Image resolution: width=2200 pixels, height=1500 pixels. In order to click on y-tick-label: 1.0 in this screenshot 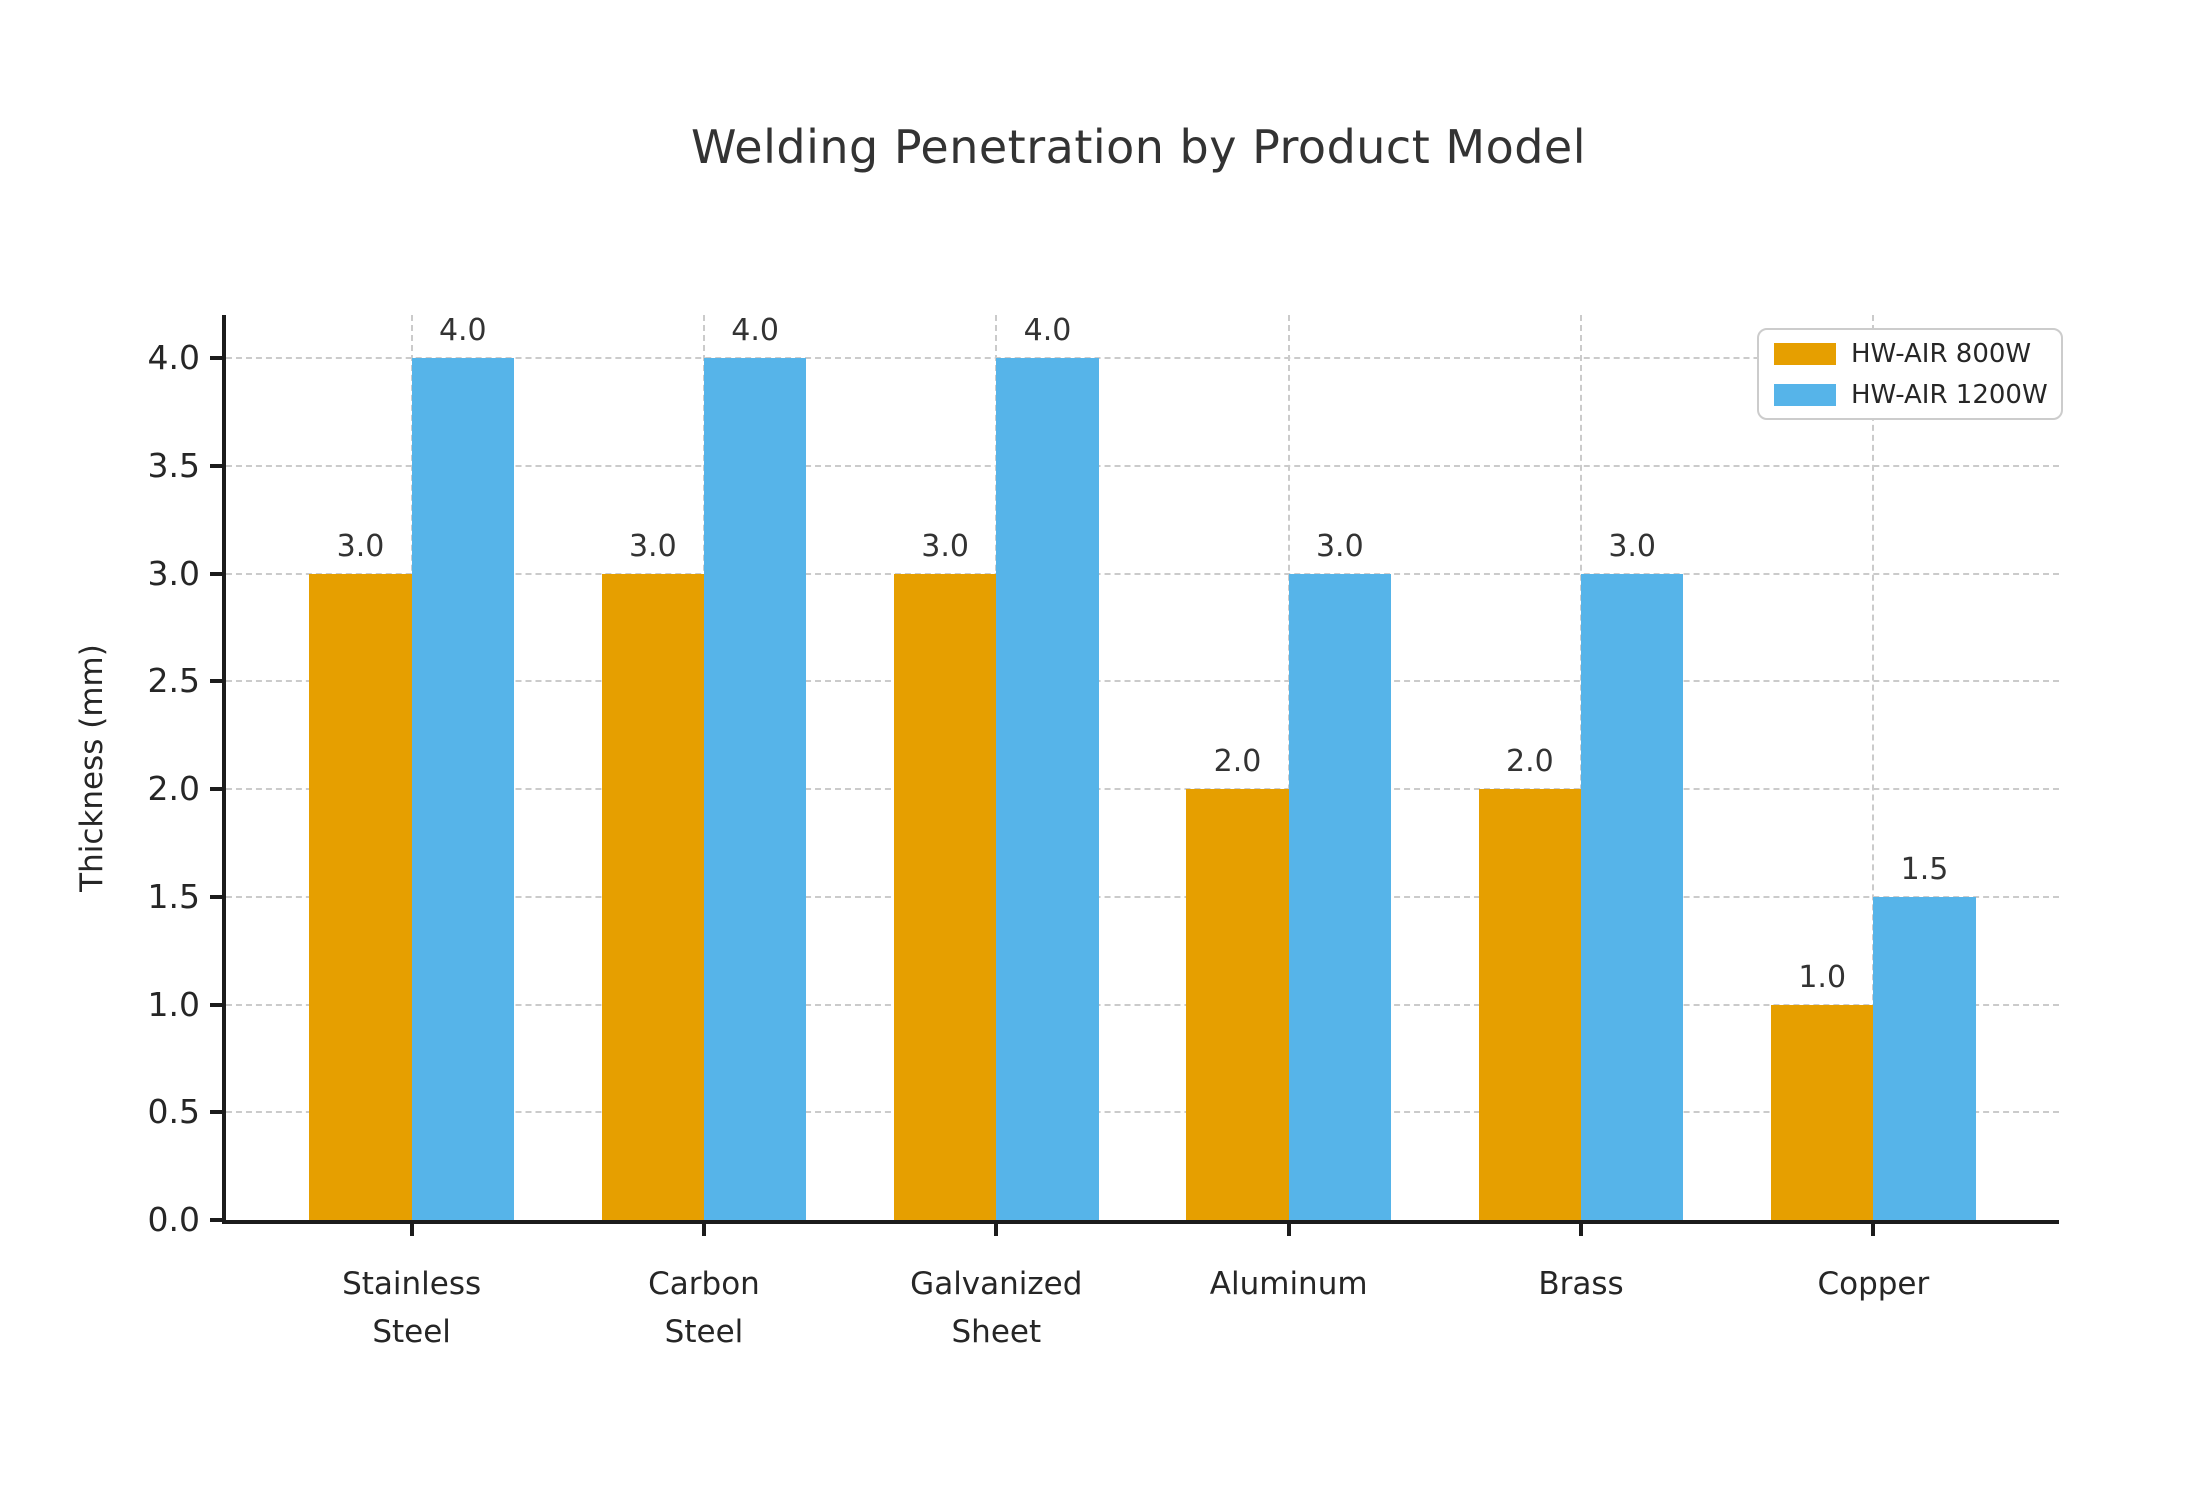, I will do `click(173, 1004)`.